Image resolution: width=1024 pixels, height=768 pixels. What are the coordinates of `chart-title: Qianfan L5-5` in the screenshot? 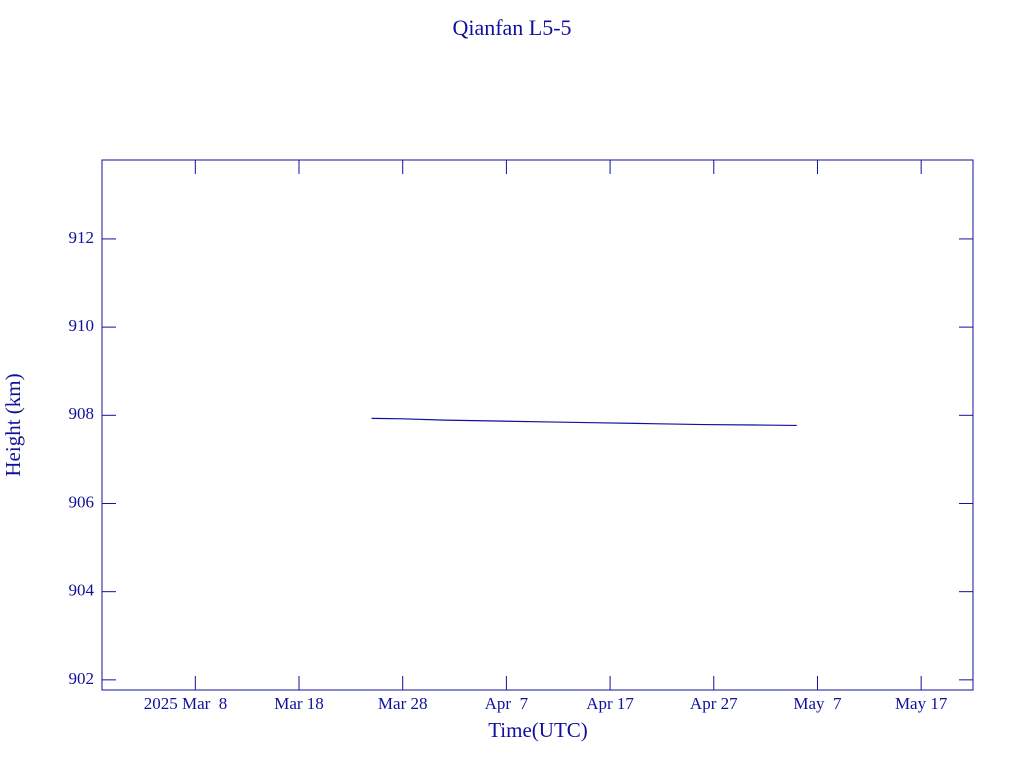 It's located at (511, 27).